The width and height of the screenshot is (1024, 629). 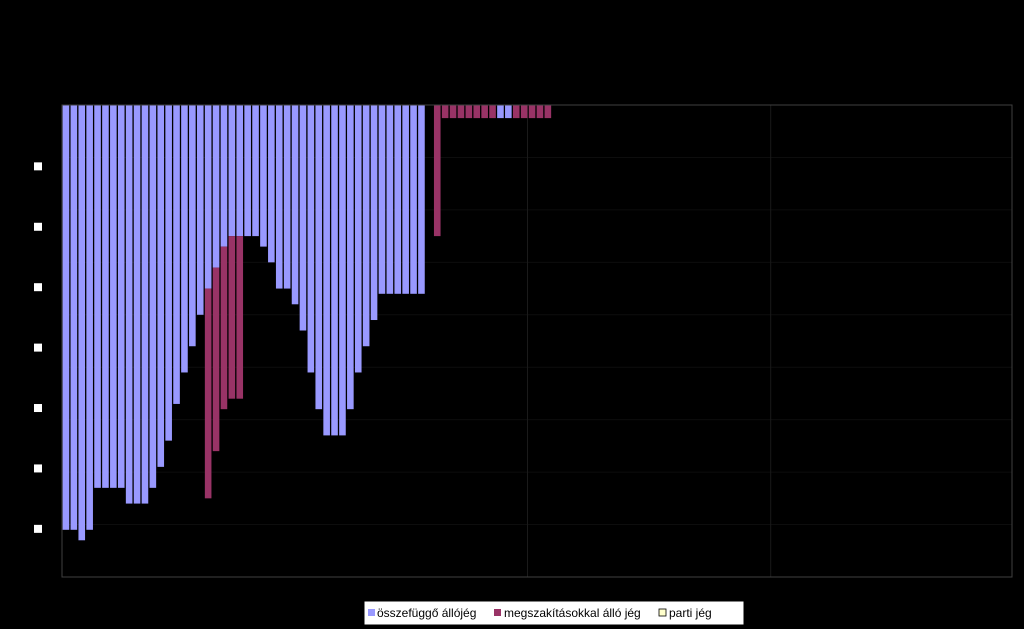 What do you see at coordinates (690, 613) in the screenshot?
I see `legend-label-series-3: parti jég` at bounding box center [690, 613].